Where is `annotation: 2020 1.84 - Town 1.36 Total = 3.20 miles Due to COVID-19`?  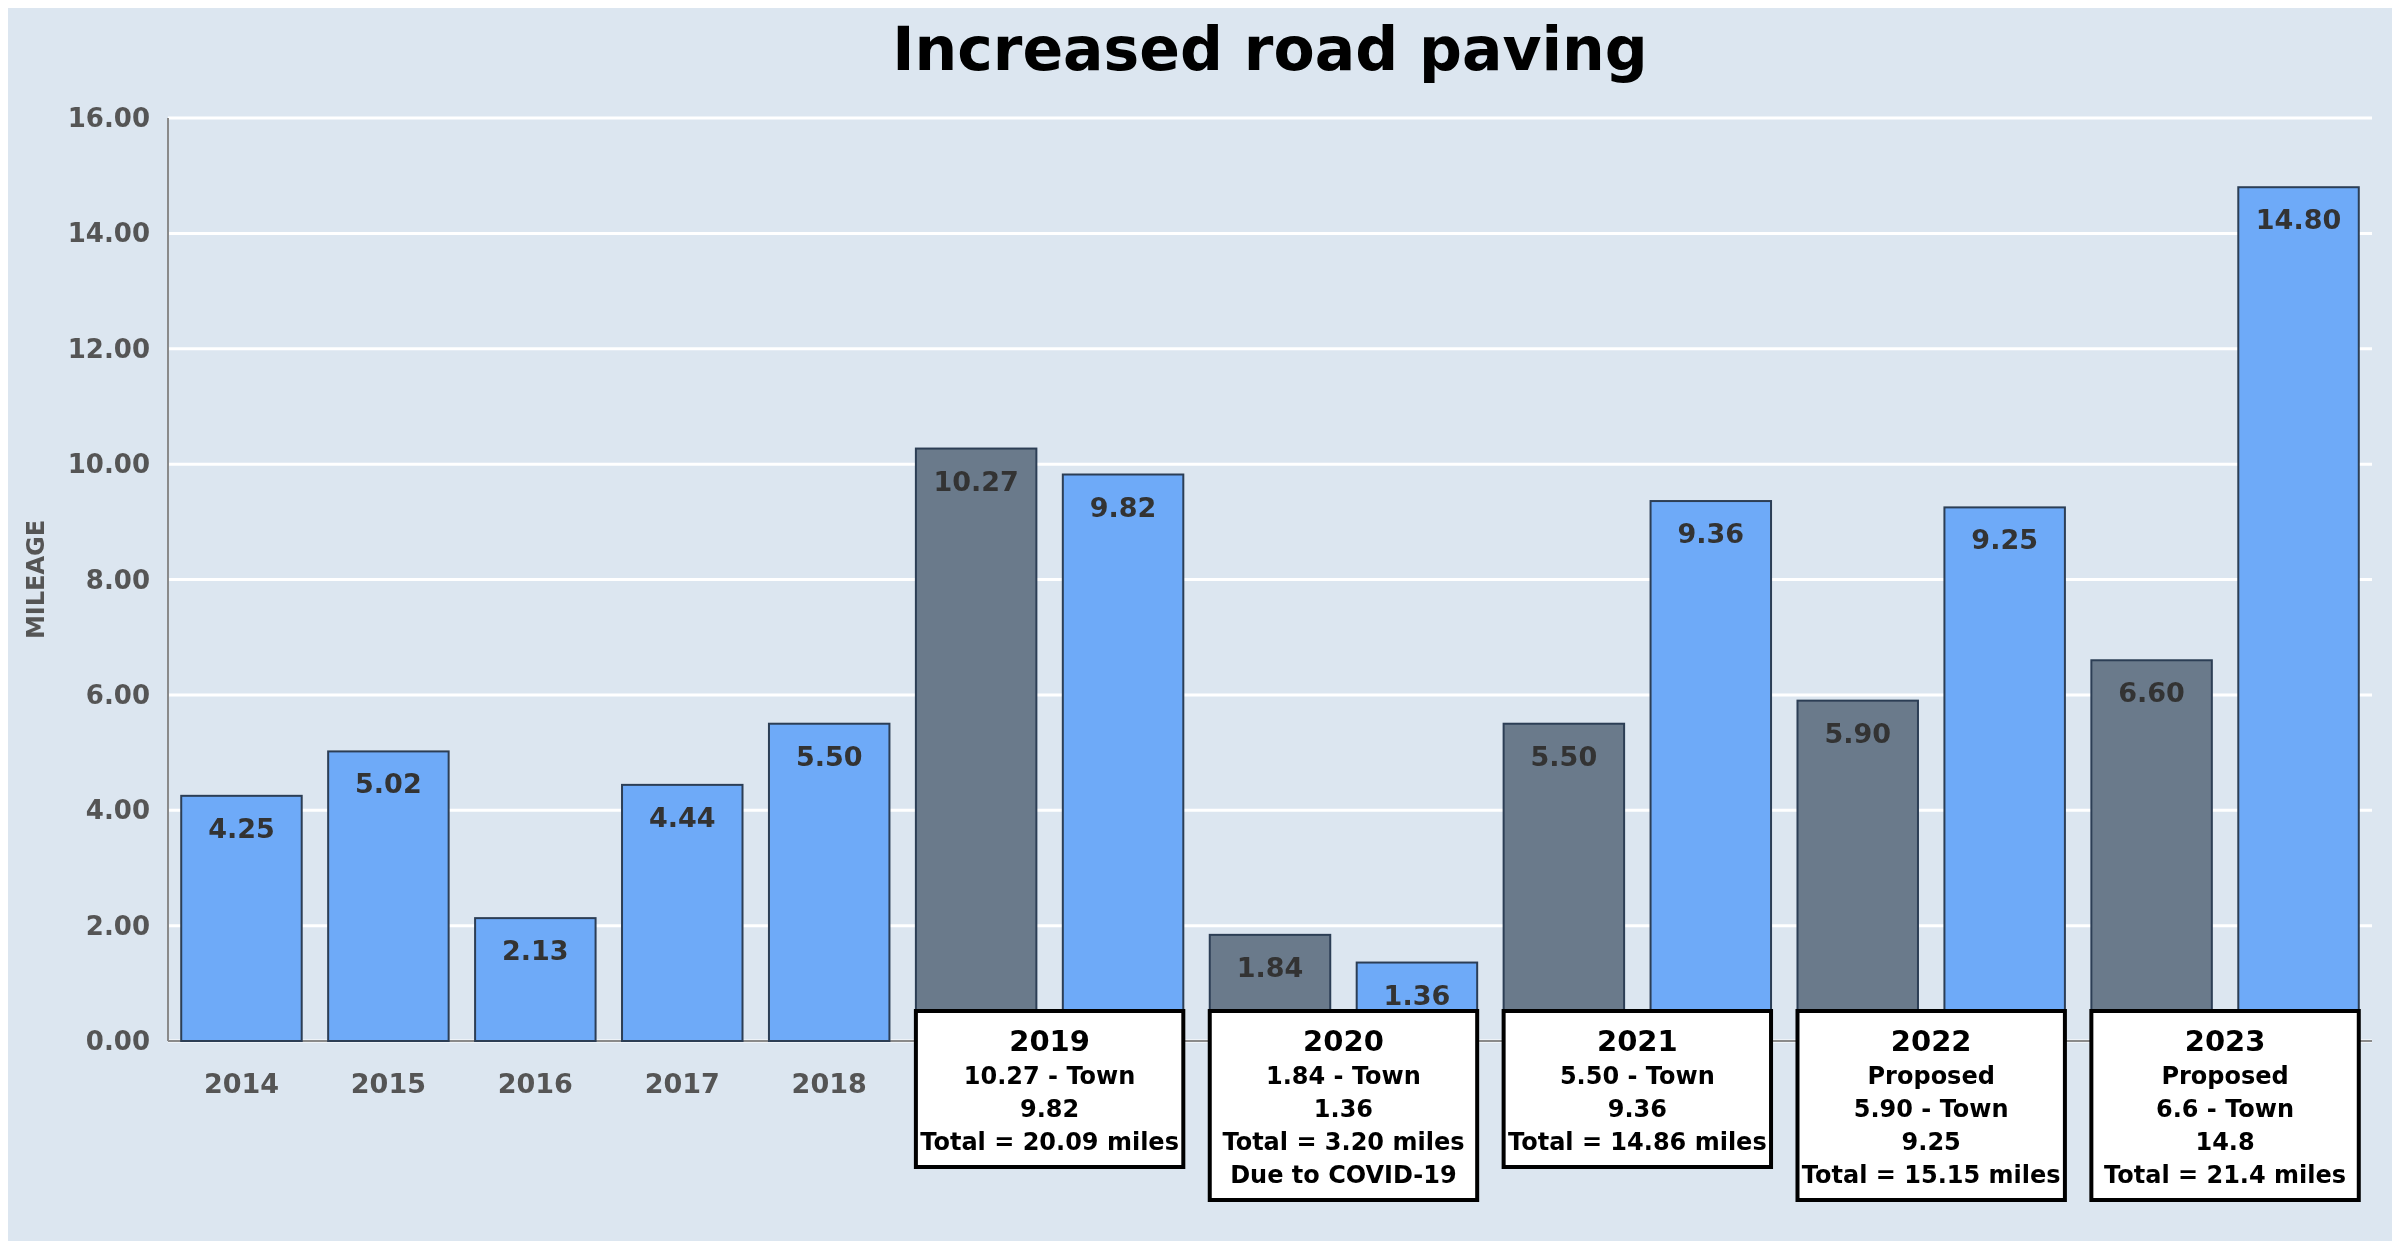 annotation: 2020 1.84 - Town 1.36 Total = 3.20 miles Due to COVID-19 is located at coordinates (1343, 1106).